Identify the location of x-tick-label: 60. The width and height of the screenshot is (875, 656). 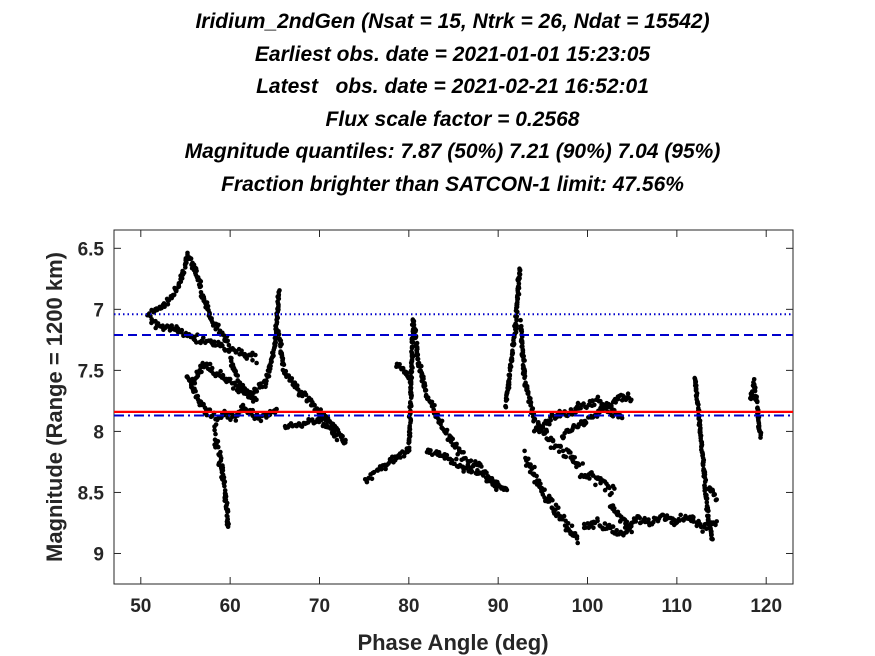
(230, 606).